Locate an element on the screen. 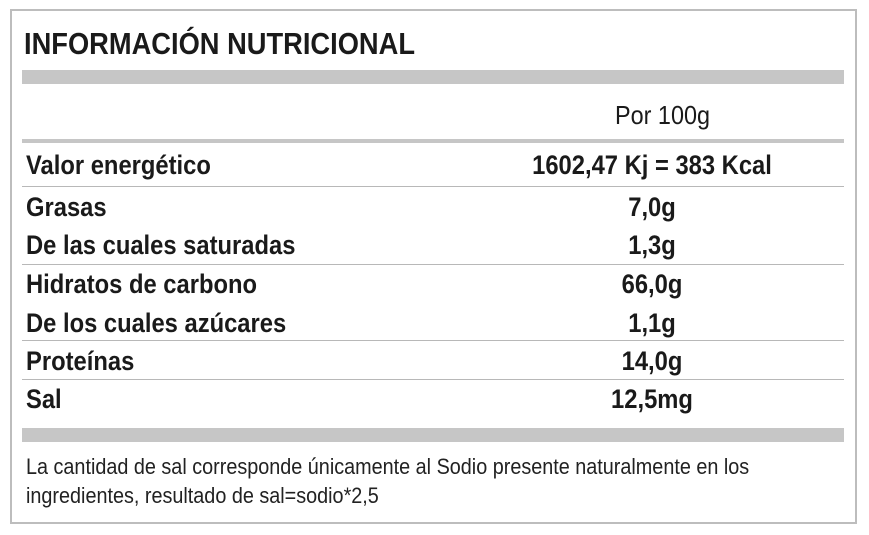 The image size is (869, 535). nutrient-row-carbohydrates: Hidratos de carbono 66,0g is located at coordinates (433, 284).